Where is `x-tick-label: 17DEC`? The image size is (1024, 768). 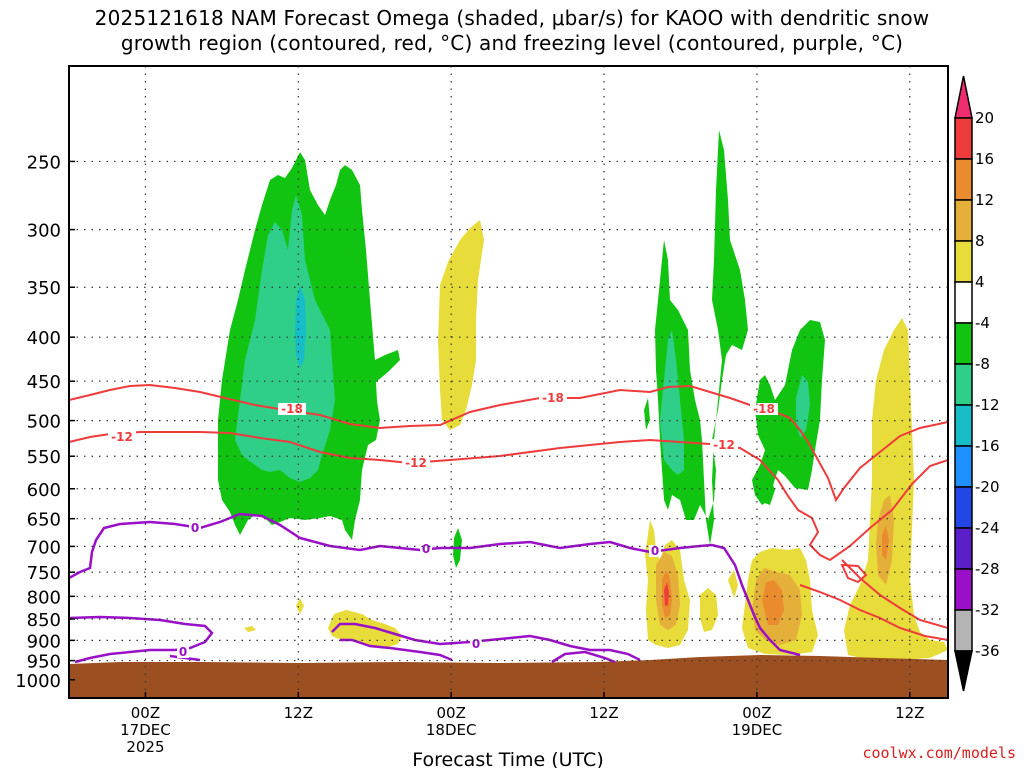
x-tick-label: 17DEC is located at coordinates (145, 730).